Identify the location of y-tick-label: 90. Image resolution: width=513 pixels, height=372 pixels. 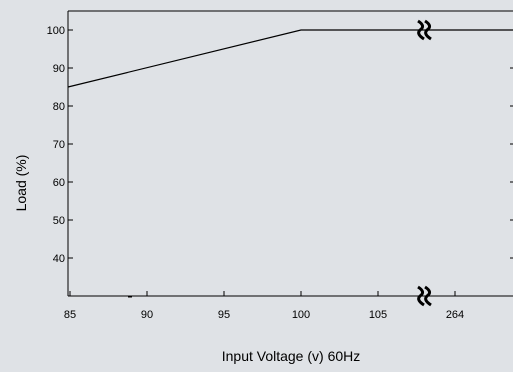
(59, 69).